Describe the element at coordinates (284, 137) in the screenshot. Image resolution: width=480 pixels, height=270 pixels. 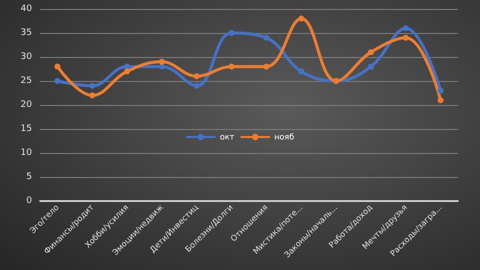
I see `legend-label: нояб` at that location.